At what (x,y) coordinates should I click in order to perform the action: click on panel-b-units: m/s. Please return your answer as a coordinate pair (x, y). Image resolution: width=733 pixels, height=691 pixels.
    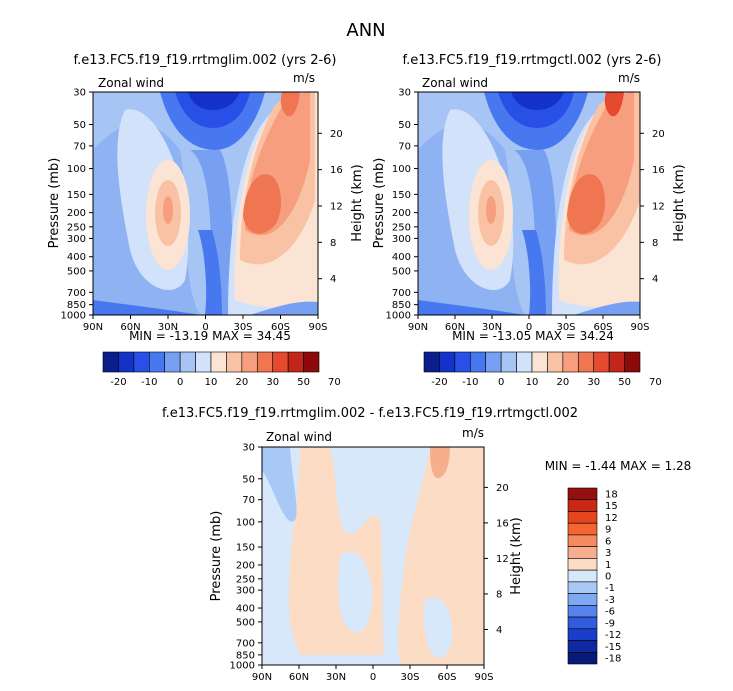
    Looking at the image, I should click on (629, 78).